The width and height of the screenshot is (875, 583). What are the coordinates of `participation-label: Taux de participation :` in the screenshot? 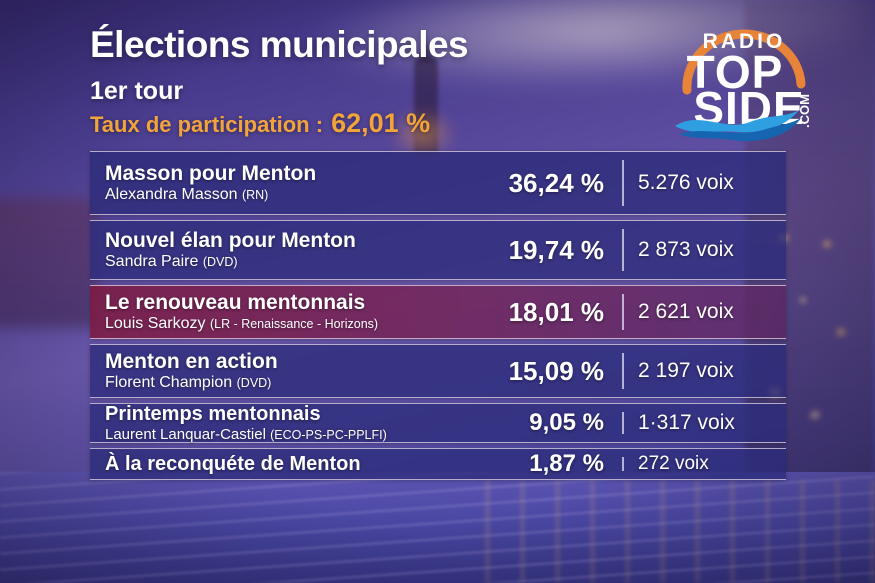 It's located at (207, 124).